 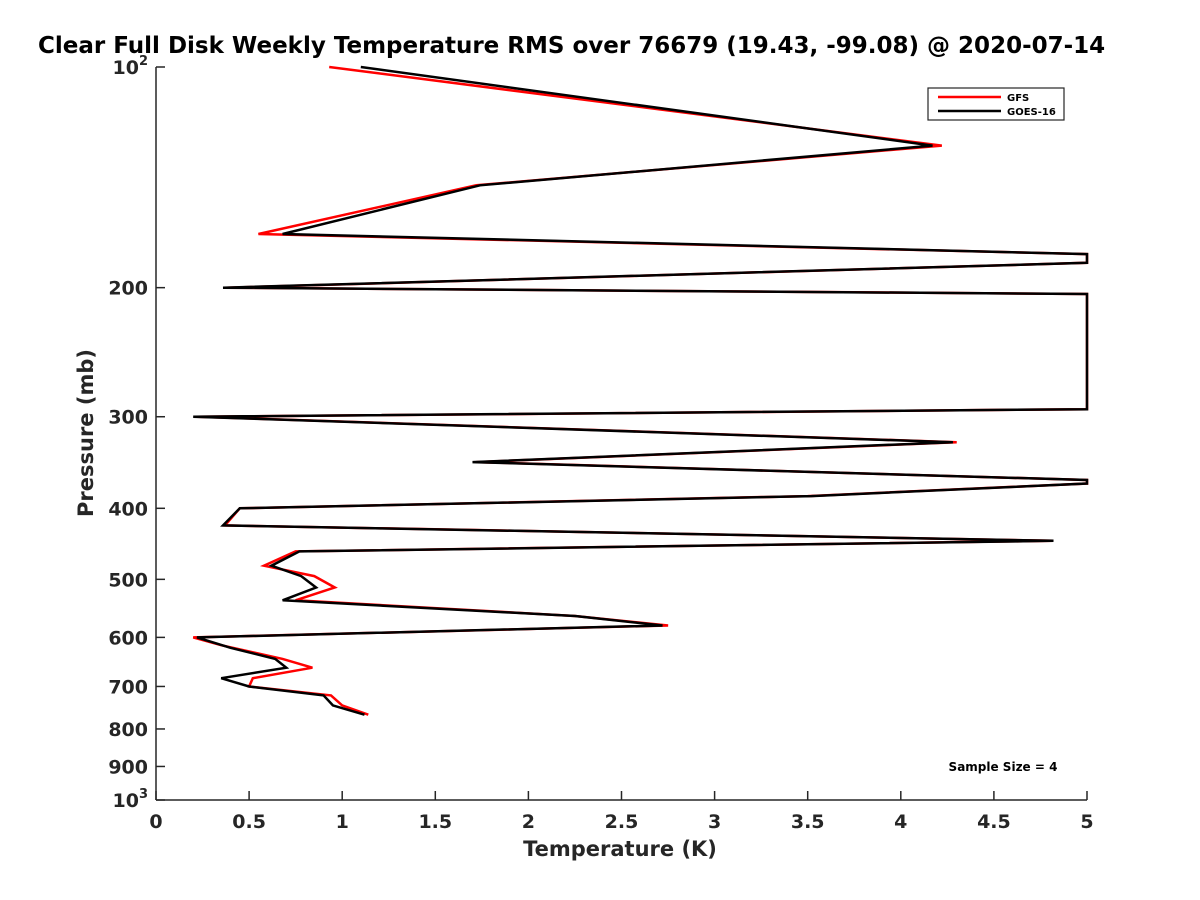 What do you see at coordinates (435, 822) in the screenshot?
I see `x-tick-label: 1.5` at bounding box center [435, 822].